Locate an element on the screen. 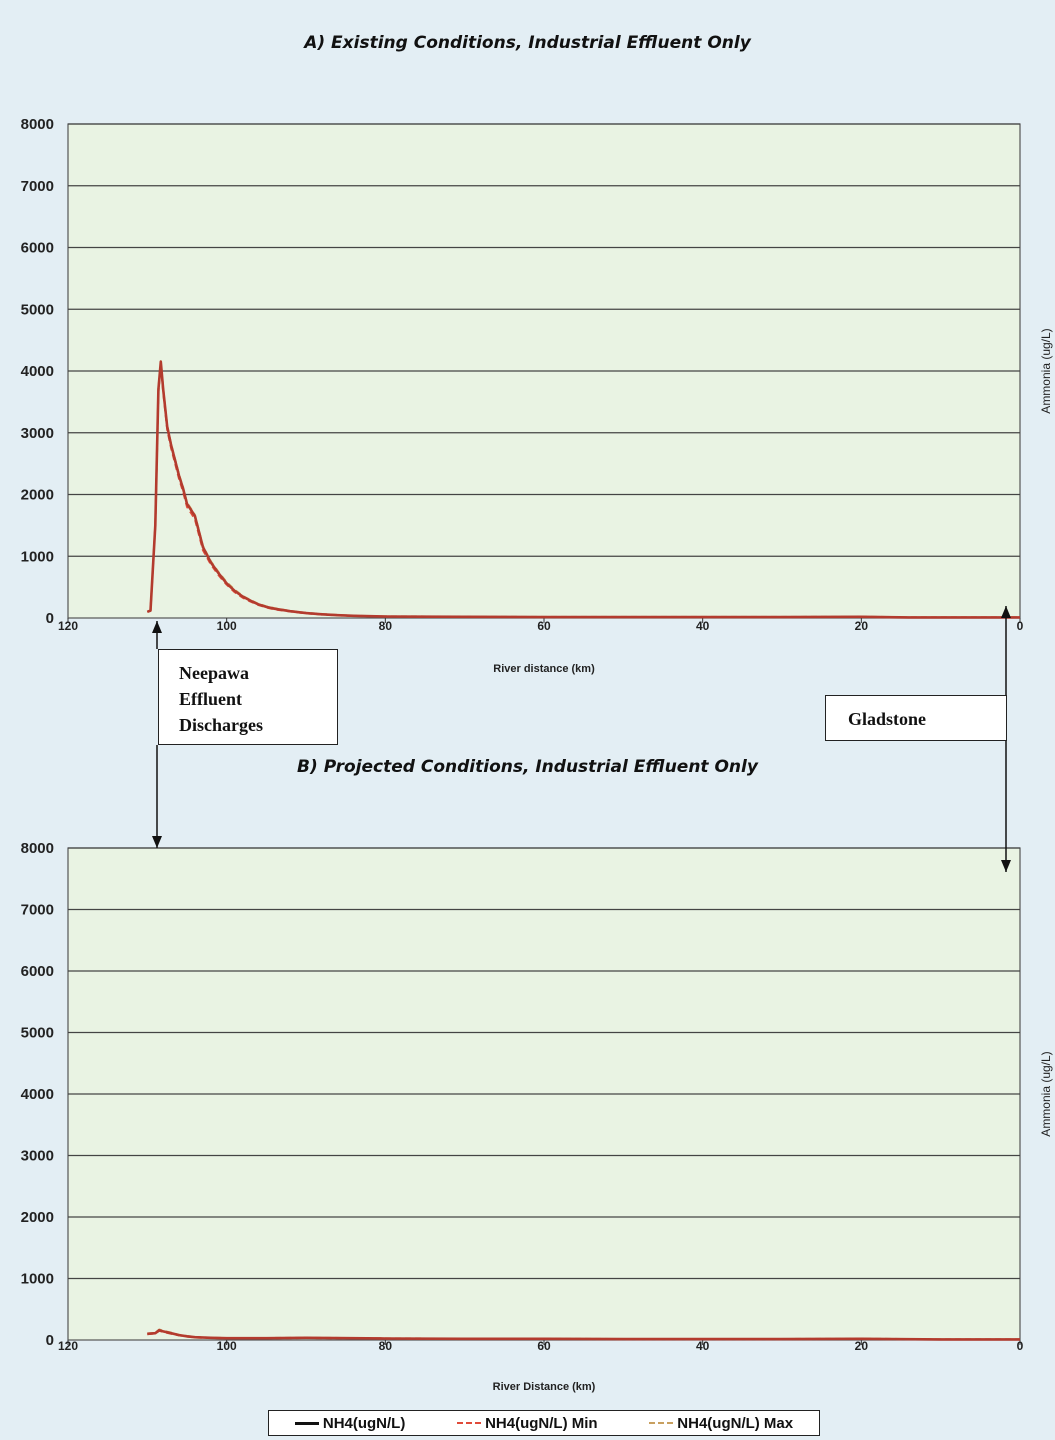  legend-item-nh4: NH4(ugN/L) is located at coordinates (350, 1423).